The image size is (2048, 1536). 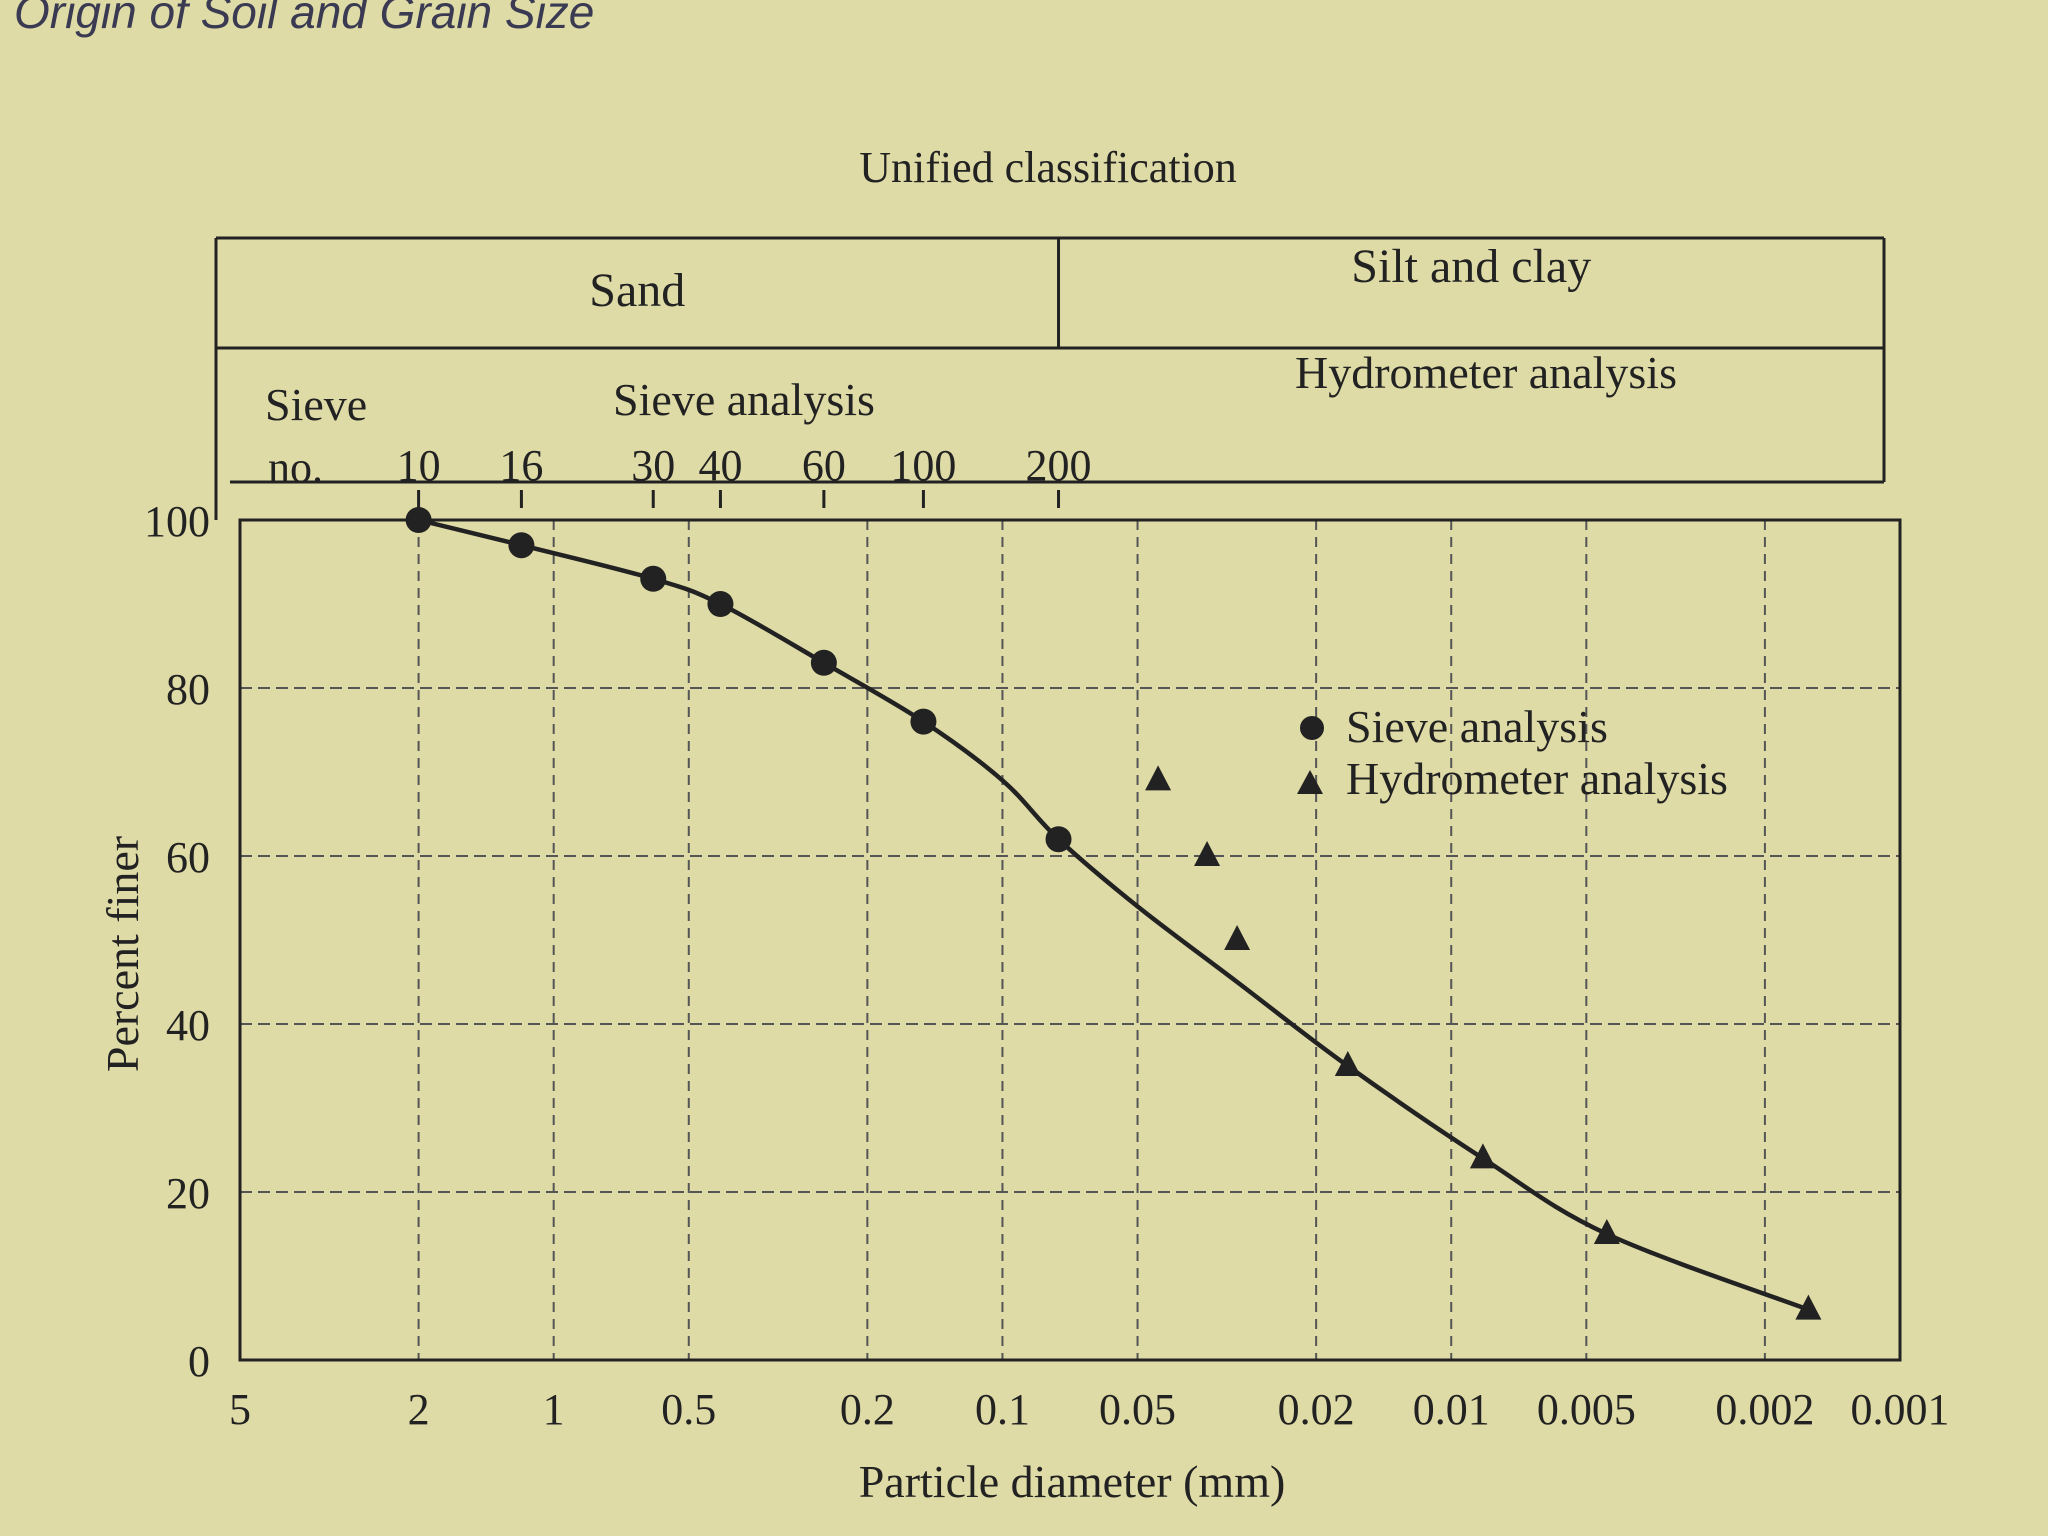 I want to click on x-tick-label: 2, so click(x=419, y=1409).